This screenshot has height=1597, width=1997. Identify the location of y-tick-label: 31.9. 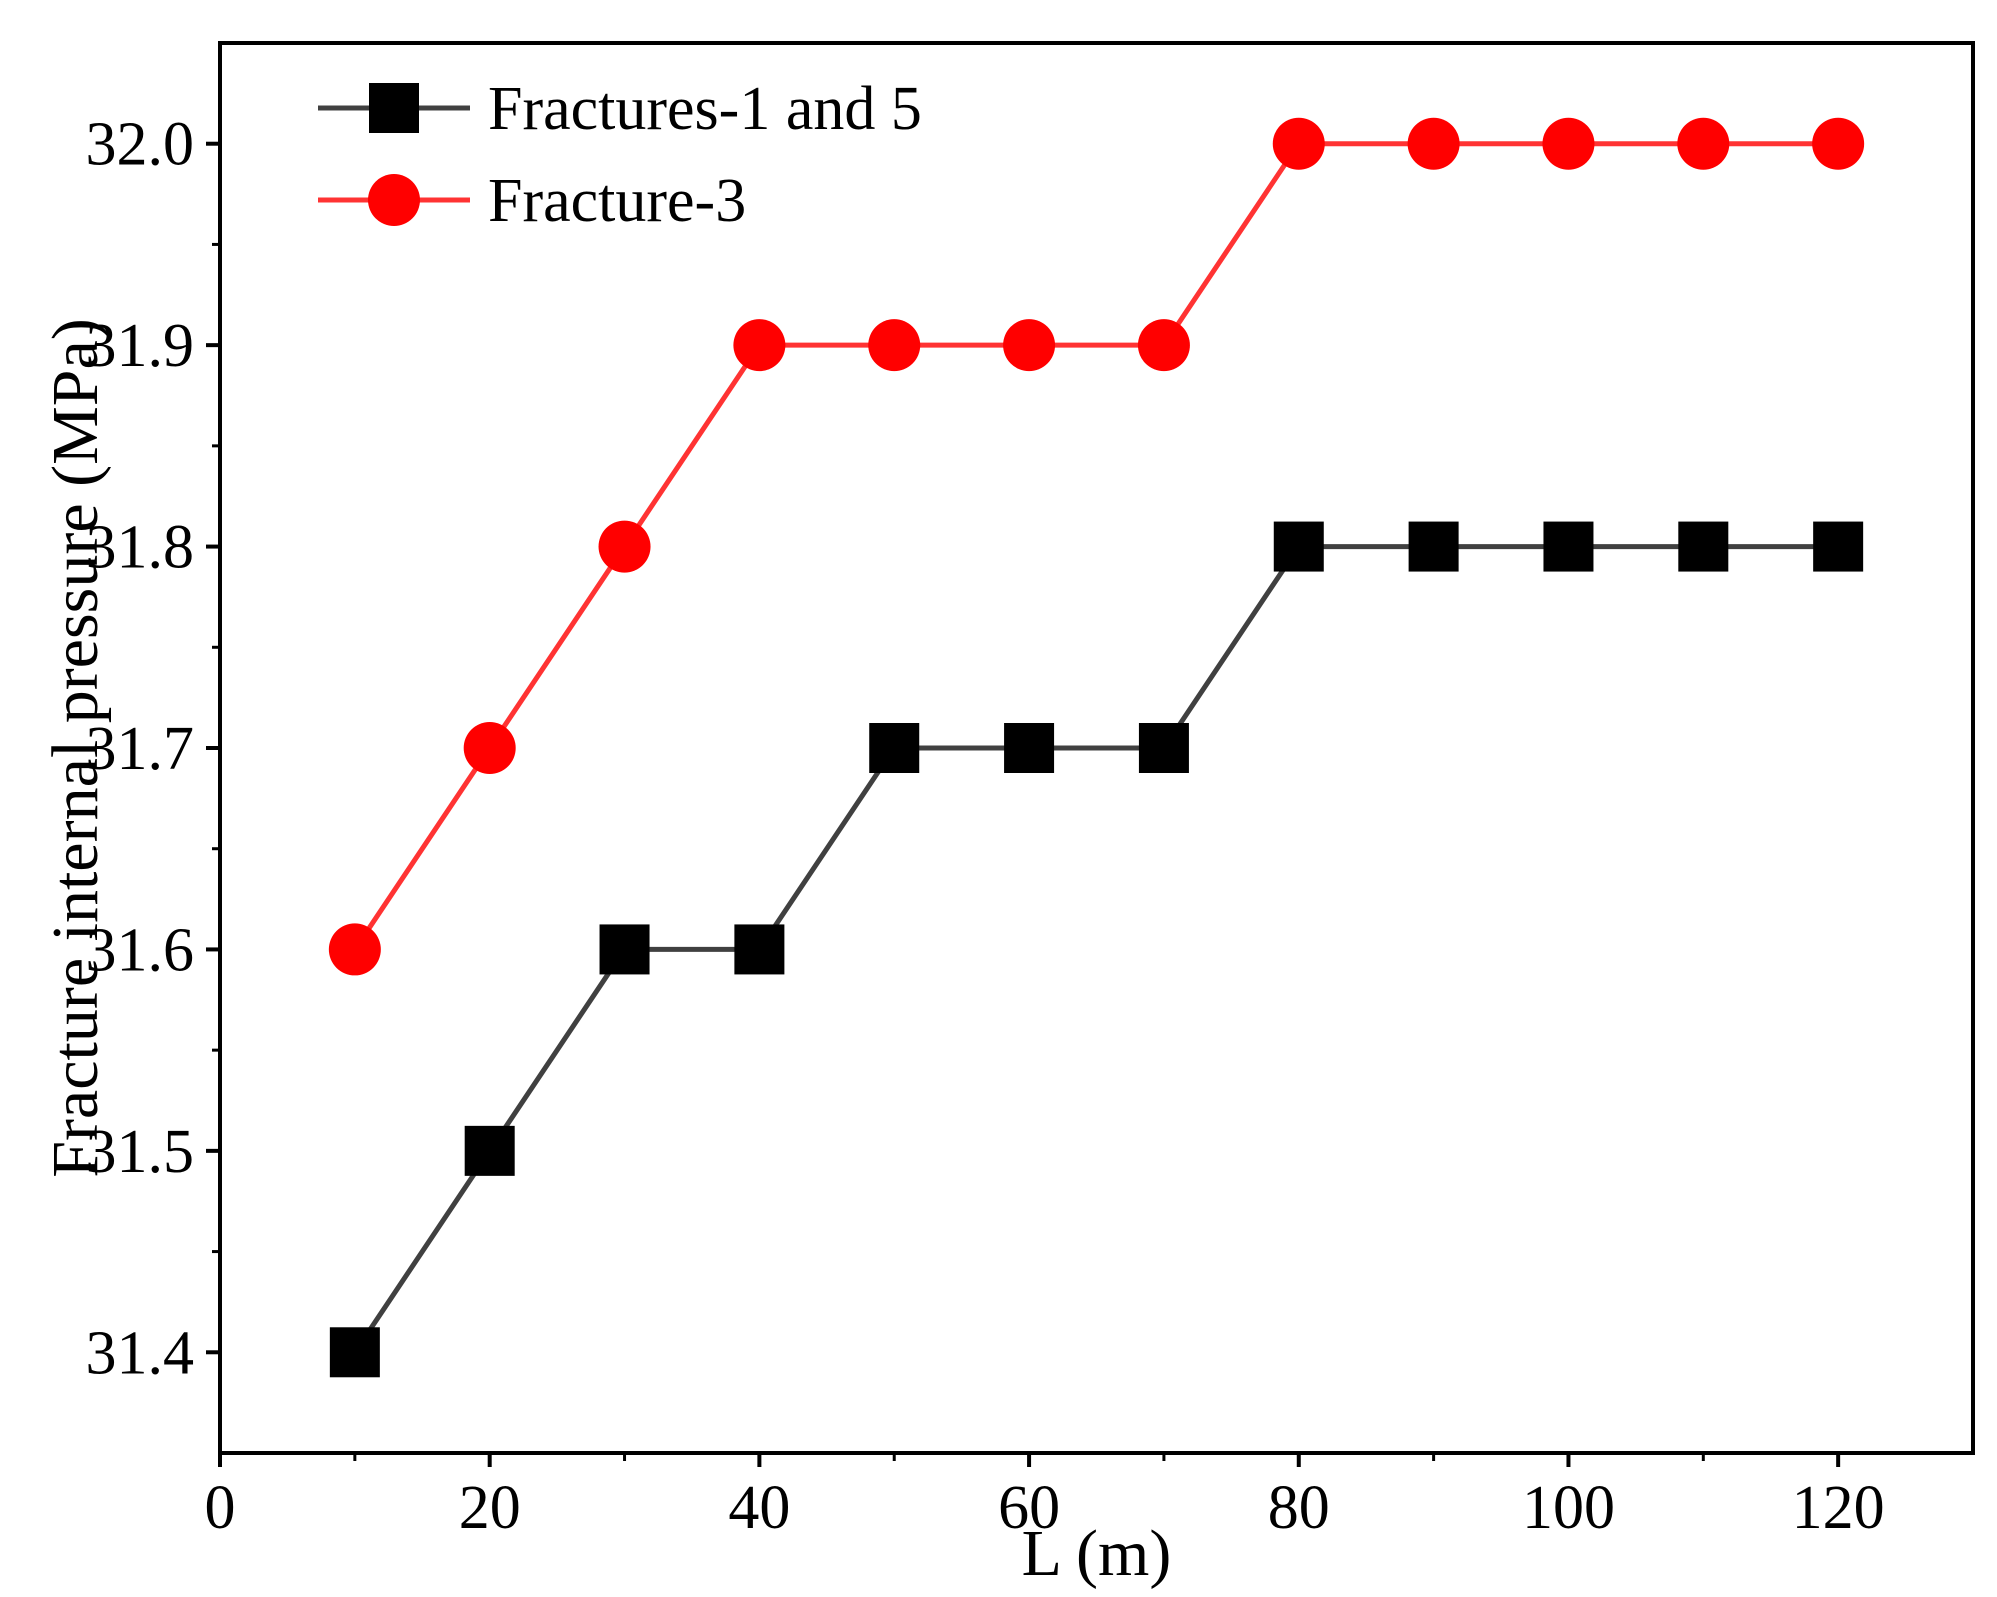
(140, 346).